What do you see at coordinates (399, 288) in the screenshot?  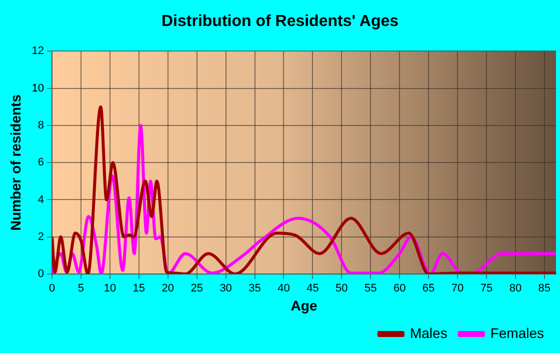 I see `x-tick-label: 60` at bounding box center [399, 288].